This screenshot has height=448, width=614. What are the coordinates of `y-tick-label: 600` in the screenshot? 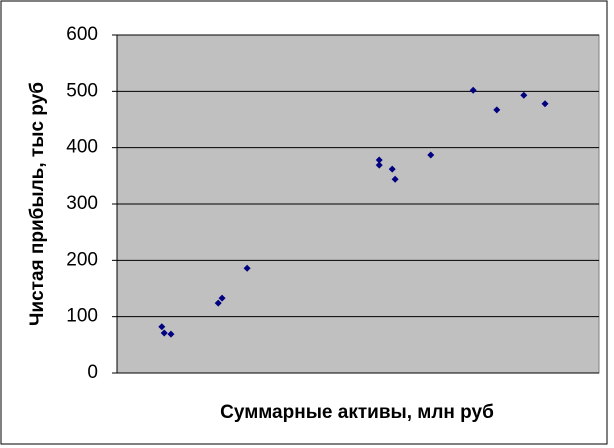 It's located at (82, 34).